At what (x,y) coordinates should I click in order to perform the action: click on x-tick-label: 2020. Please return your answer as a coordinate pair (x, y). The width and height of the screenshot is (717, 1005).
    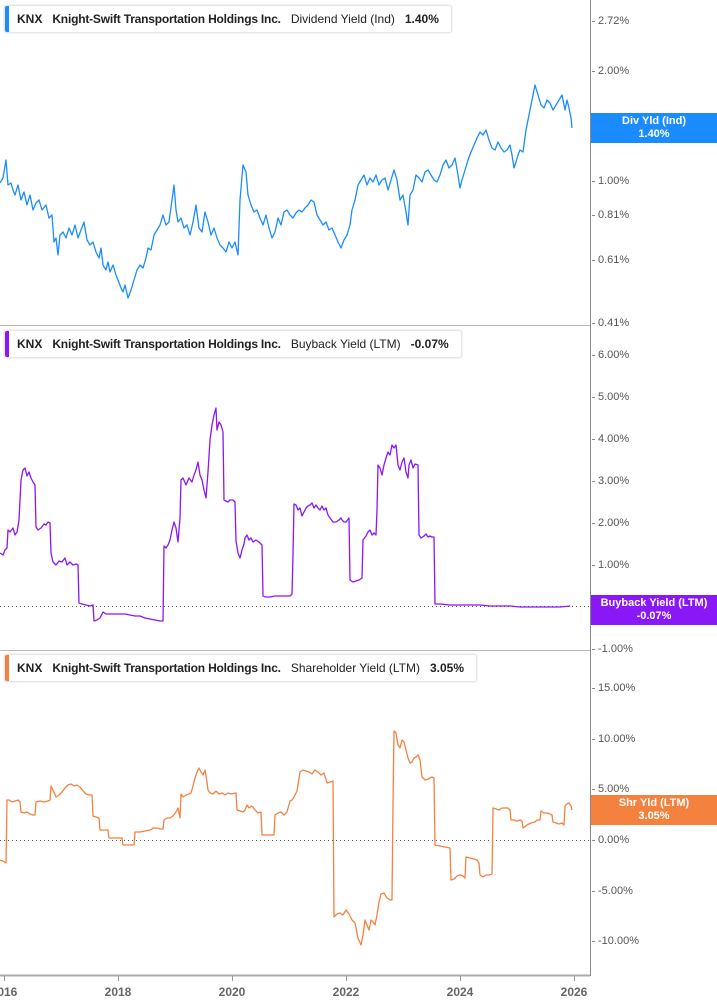
    Looking at the image, I should click on (232, 992).